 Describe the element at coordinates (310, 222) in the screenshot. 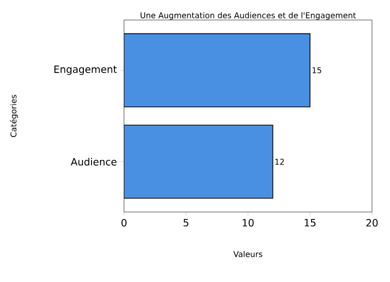

I see `x-tick-label: 15` at that location.